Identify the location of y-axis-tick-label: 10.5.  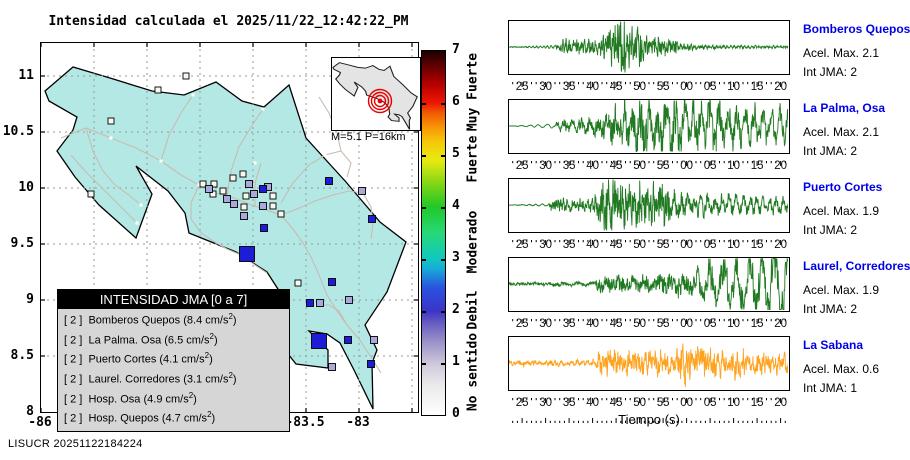
(18, 131).